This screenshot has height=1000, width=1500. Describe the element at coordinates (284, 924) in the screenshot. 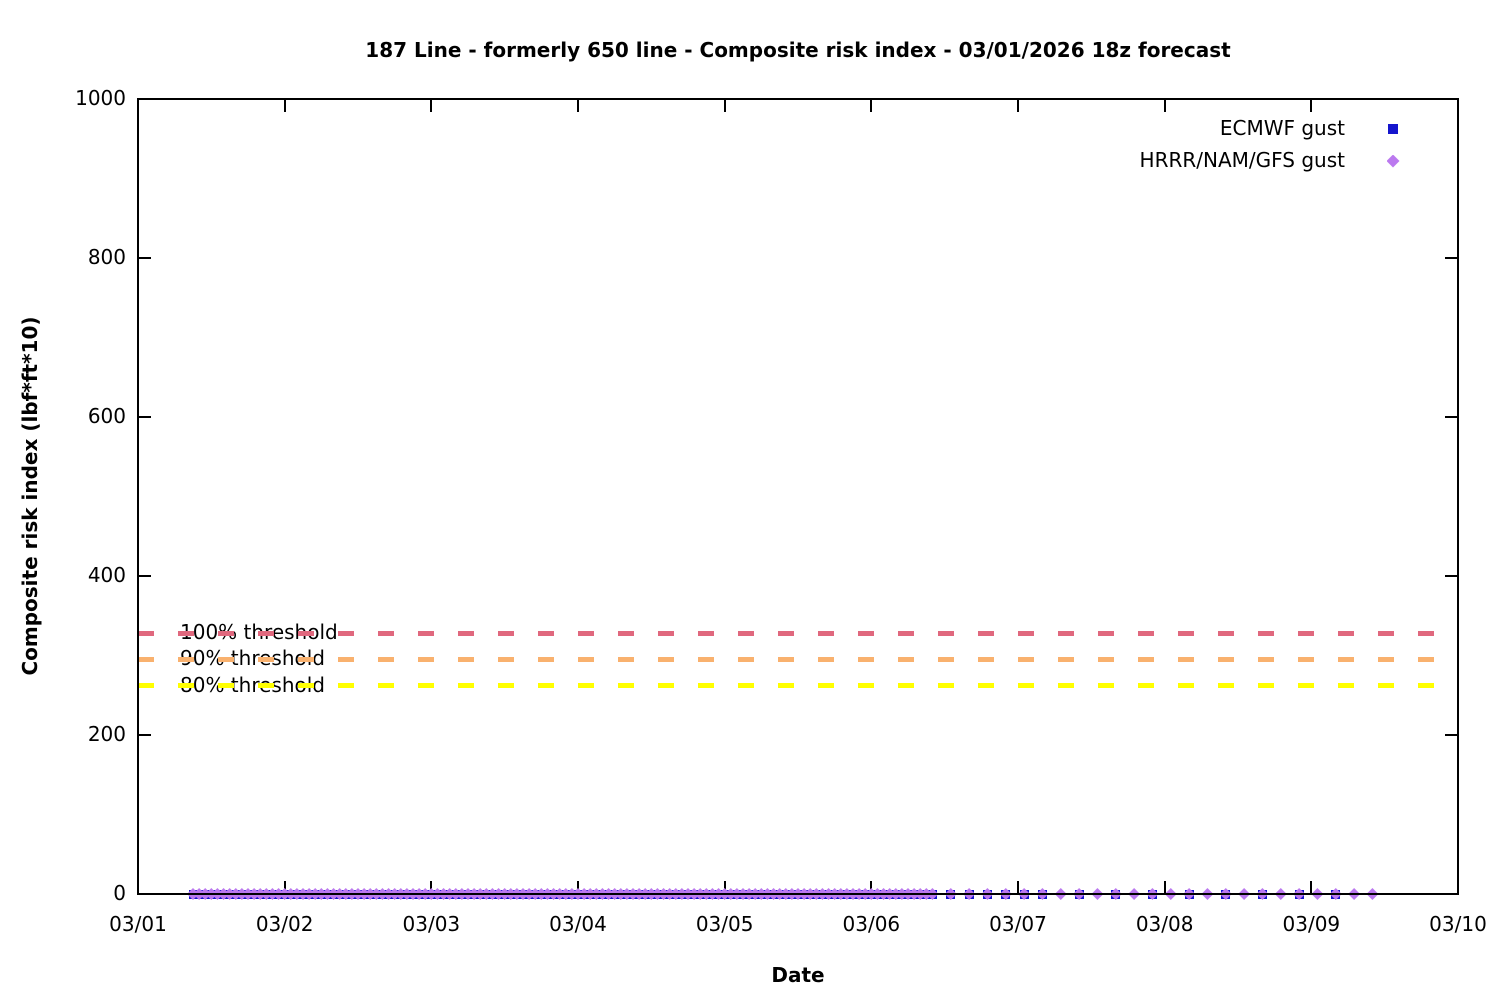

I see `x-tick-label: 03/02` at that location.